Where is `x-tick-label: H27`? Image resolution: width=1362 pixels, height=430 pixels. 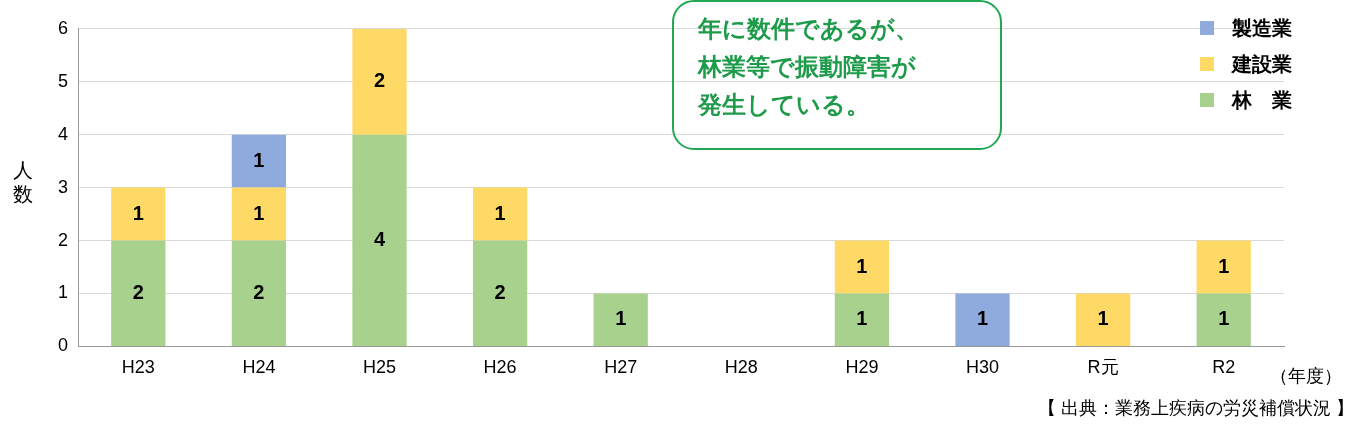
x-tick-label: H27 is located at coordinates (621, 367).